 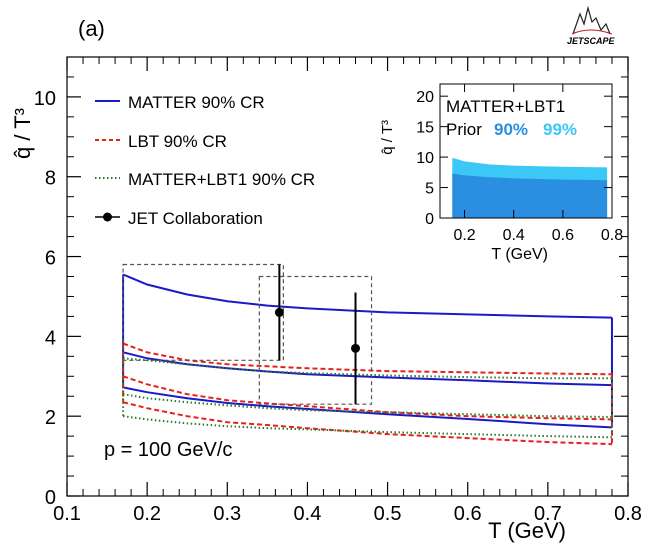 What do you see at coordinates (591, 20) in the screenshot?
I see `logo-mountain-icon` at bounding box center [591, 20].